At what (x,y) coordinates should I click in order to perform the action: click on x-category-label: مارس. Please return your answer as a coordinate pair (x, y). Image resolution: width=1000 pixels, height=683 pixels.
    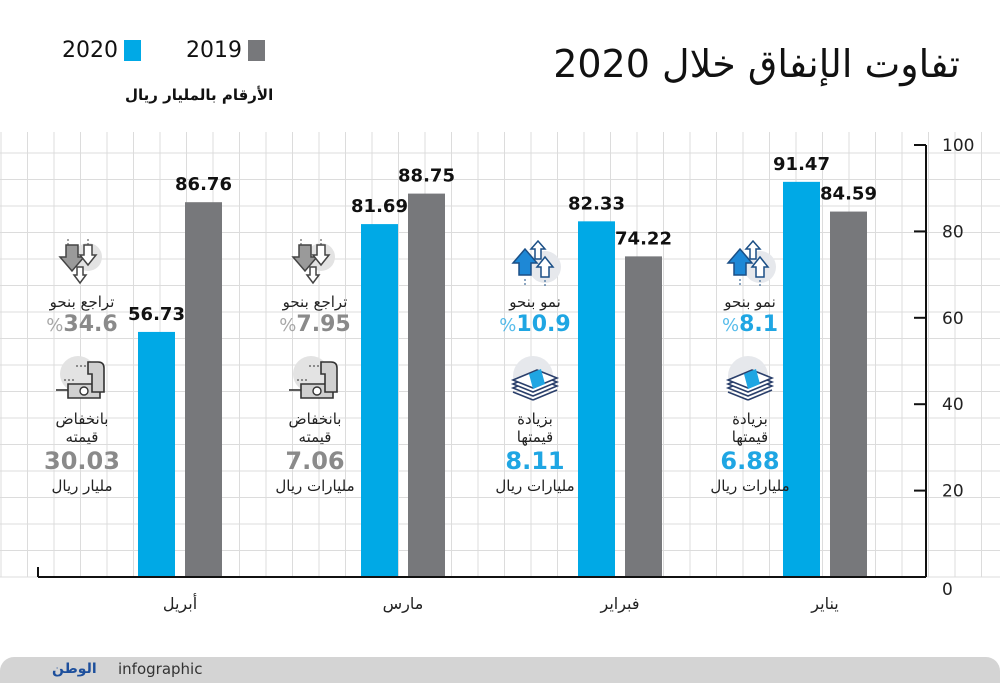
    Looking at the image, I should click on (403, 604).